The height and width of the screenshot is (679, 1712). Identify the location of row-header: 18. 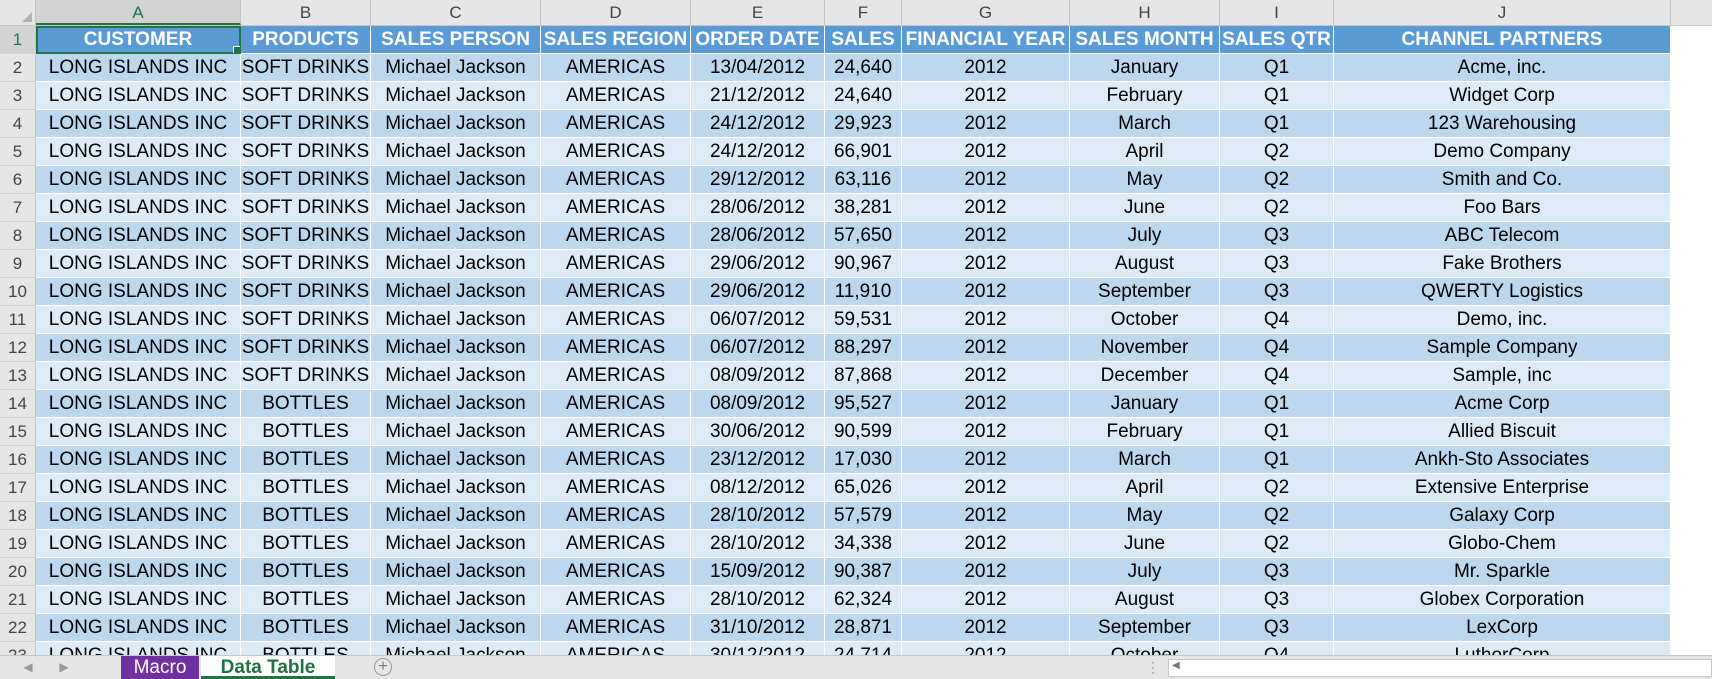
(18, 516).